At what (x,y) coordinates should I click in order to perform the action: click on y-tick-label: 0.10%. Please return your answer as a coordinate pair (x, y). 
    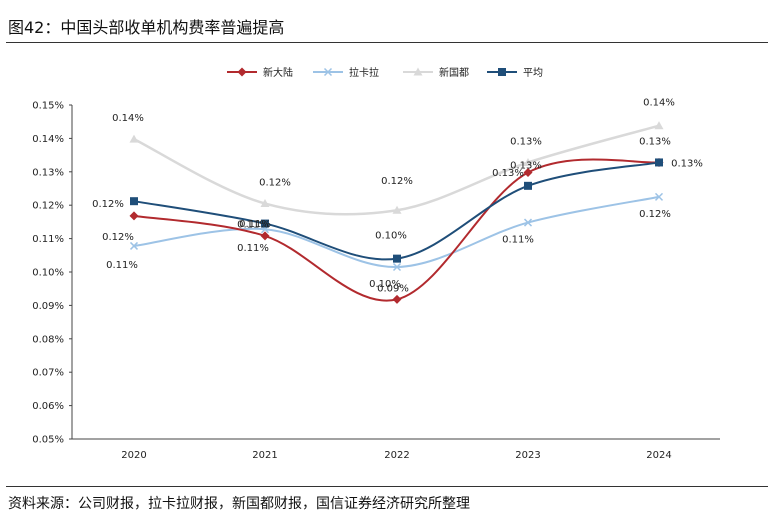
    Looking at the image, I should click on (48, 273).